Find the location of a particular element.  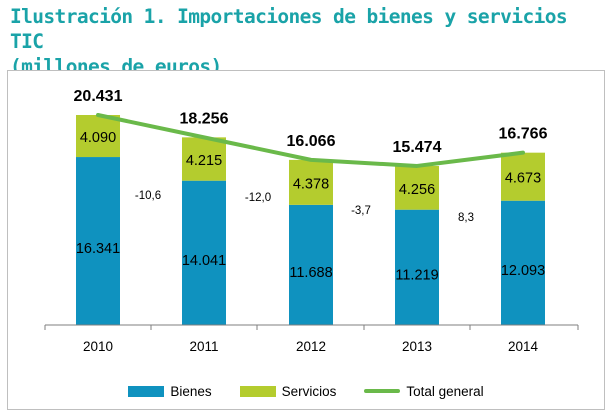

label-total-2010: 20.431 is located at coordinates (98, 96).